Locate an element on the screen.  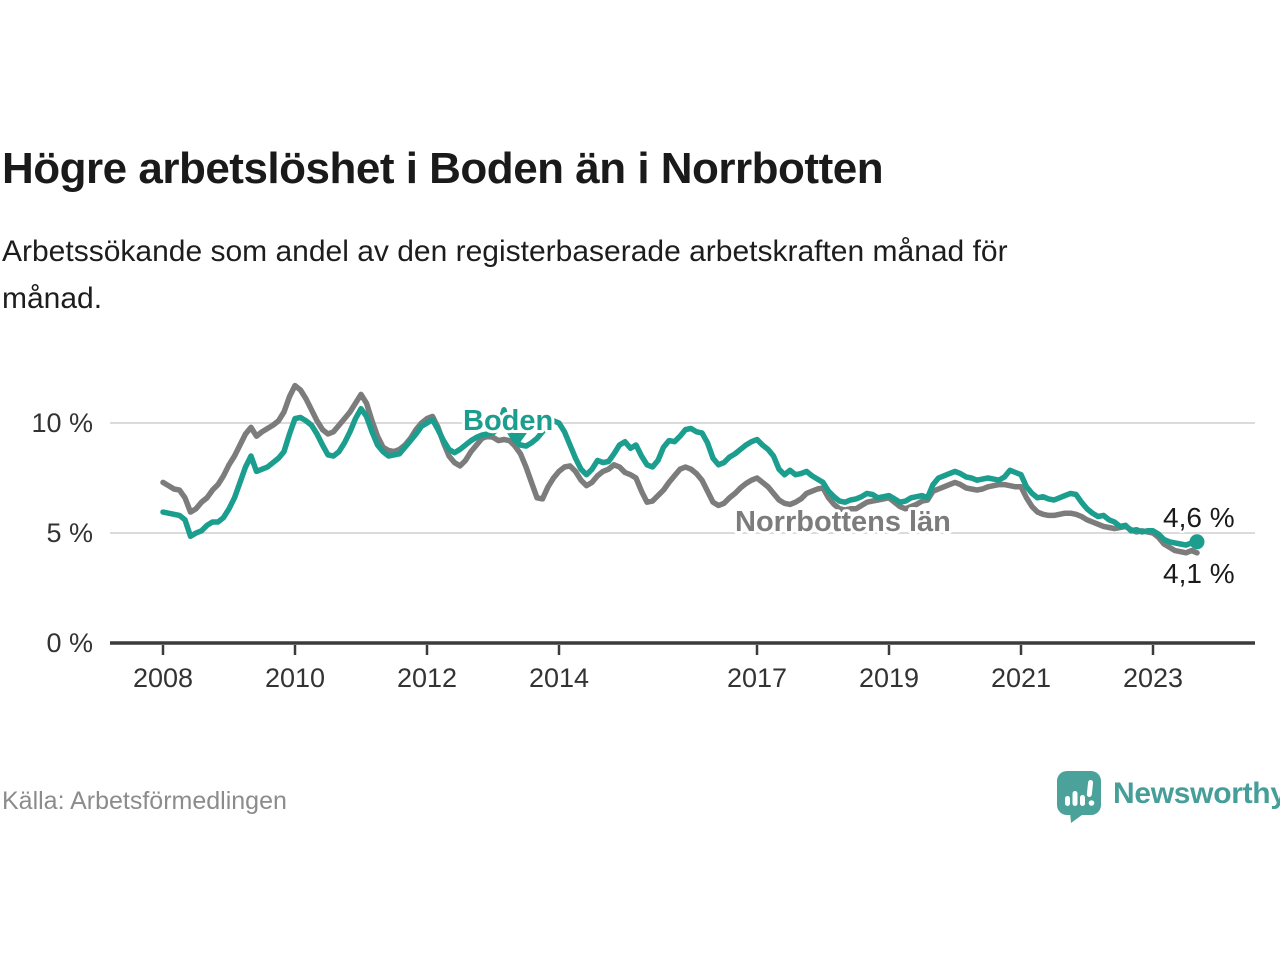
newsworthy-wordmark: Newsworthy is located at coordinates (1196, 793).